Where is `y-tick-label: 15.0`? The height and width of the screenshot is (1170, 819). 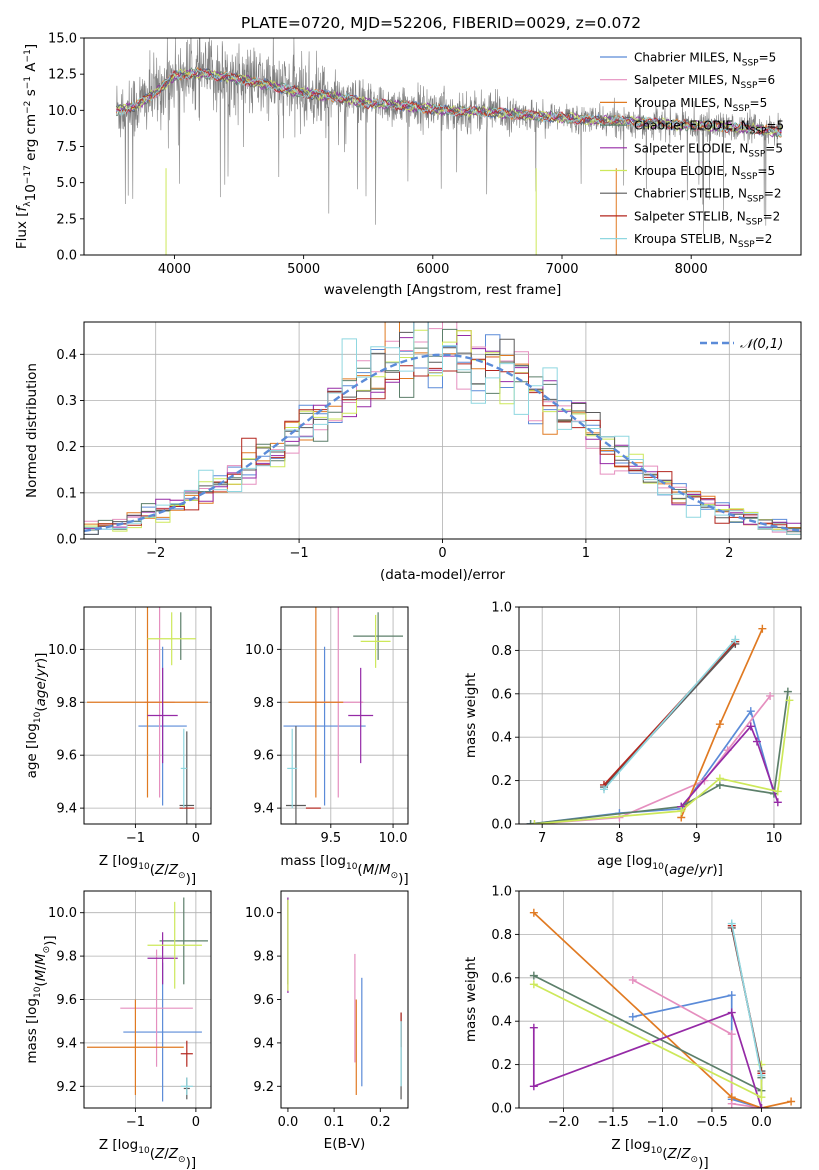
y-tick-label: 15.0 is located at coordinates (62, 39).